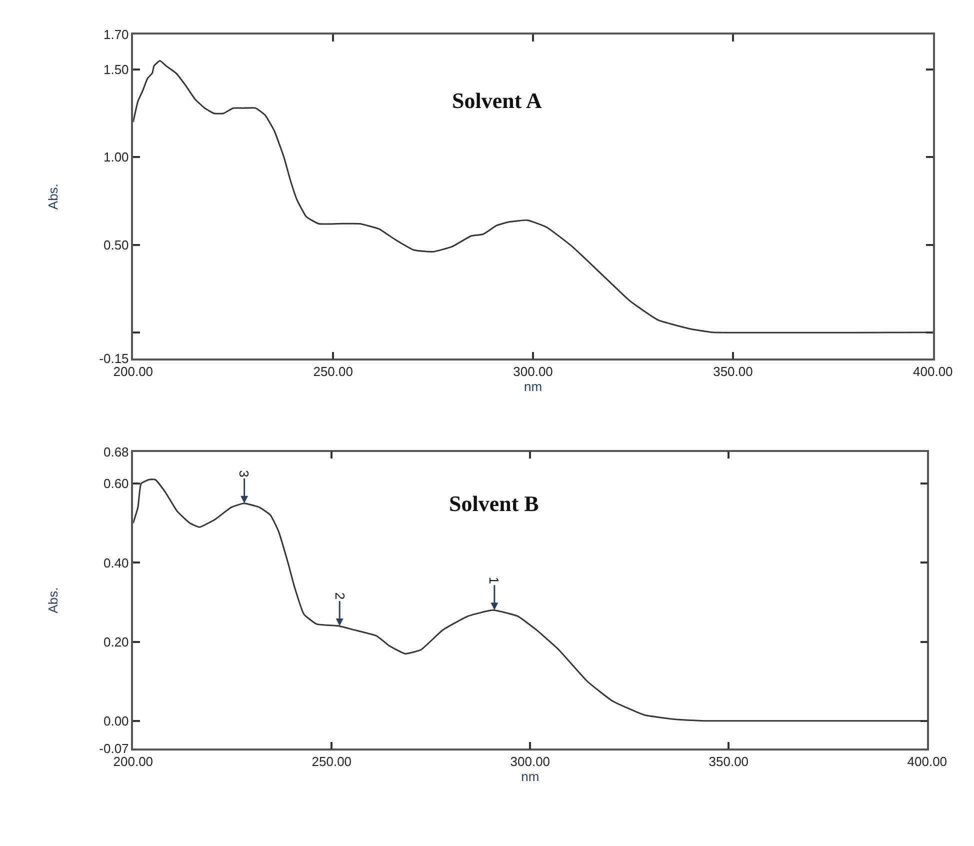 This screenshot has height=846, width=974. What do you see at coordinates (116, 452) in the screenshot?
I see `y-tick-label: 0.68` at bounding box center [116, 452].